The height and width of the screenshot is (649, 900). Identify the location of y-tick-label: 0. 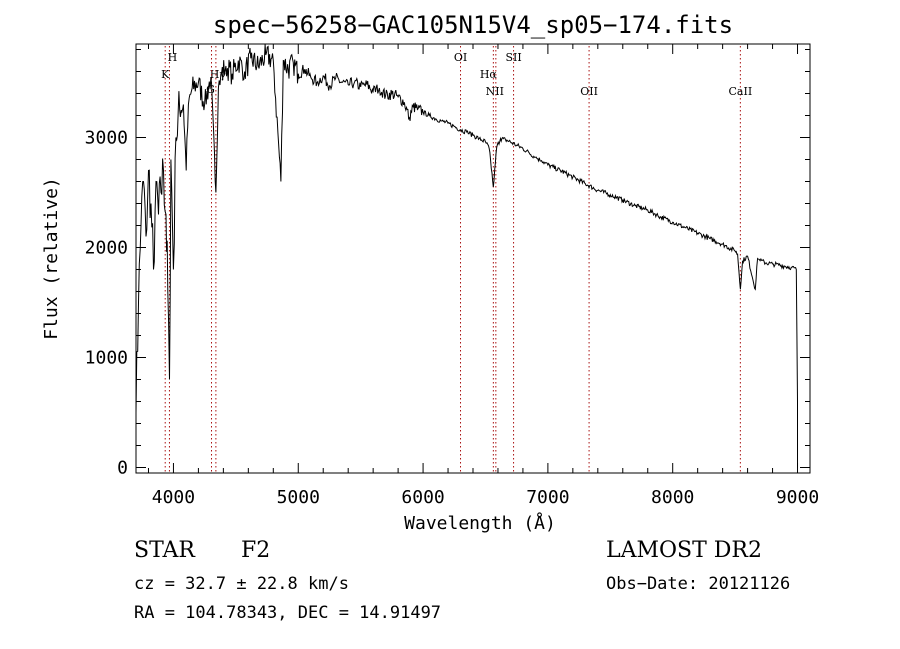
(122, 468).